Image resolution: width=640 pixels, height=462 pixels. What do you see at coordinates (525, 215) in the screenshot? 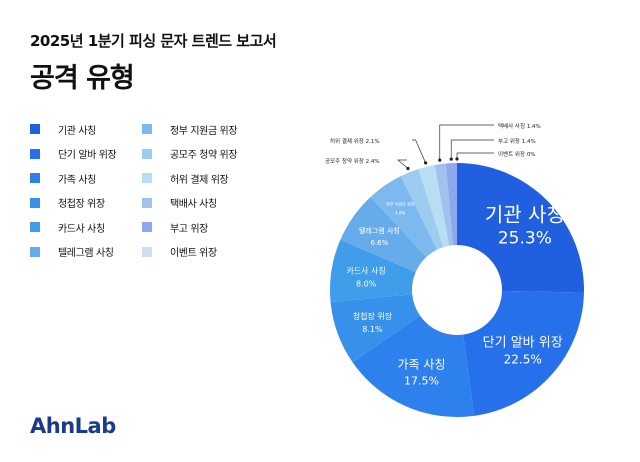
I see `slice-label: 기관 사칭` at bounding box center [525, 215].